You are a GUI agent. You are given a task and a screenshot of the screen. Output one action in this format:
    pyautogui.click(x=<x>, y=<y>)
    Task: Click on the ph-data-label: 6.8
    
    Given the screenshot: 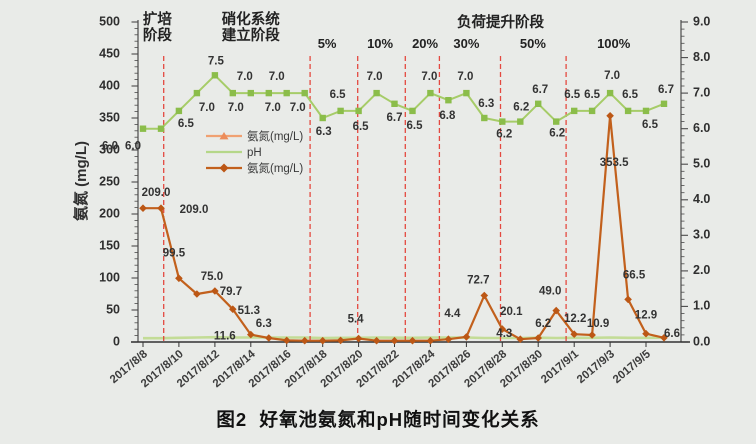 What is the action you would take?
    pyautogui.click(x=447, y=116)
    